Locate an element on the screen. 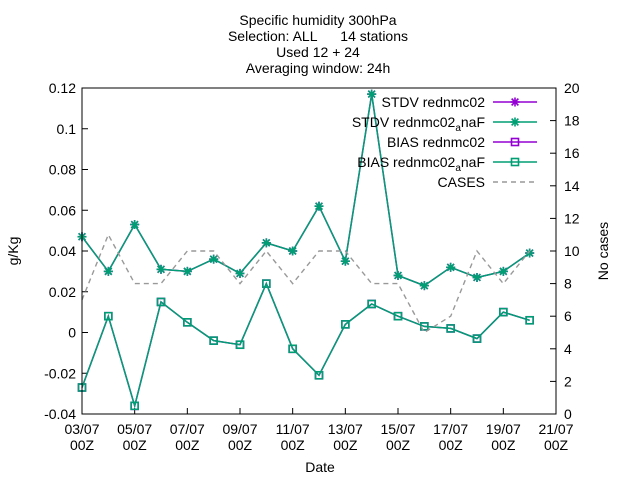  title-line-1: Specific humidity 300hPa is located at coordinates (317, 20).